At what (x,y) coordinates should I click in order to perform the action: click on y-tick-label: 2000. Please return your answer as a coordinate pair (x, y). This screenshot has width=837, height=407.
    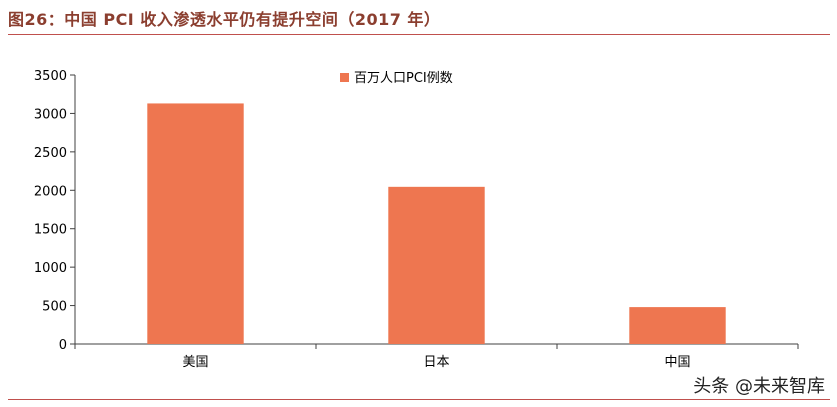
    Looking at the image, I should click on (50, 191).